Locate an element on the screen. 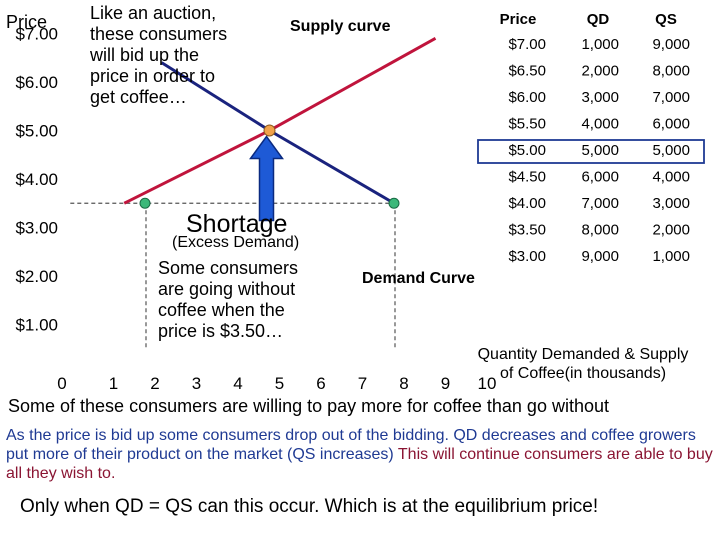  table-header-cell: Price is located at coordinates (518, 19).